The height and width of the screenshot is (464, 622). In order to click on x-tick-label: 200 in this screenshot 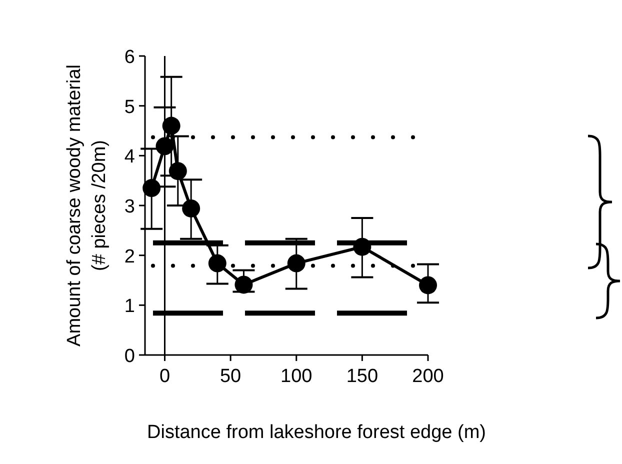, I will do `click(428, 376)`.